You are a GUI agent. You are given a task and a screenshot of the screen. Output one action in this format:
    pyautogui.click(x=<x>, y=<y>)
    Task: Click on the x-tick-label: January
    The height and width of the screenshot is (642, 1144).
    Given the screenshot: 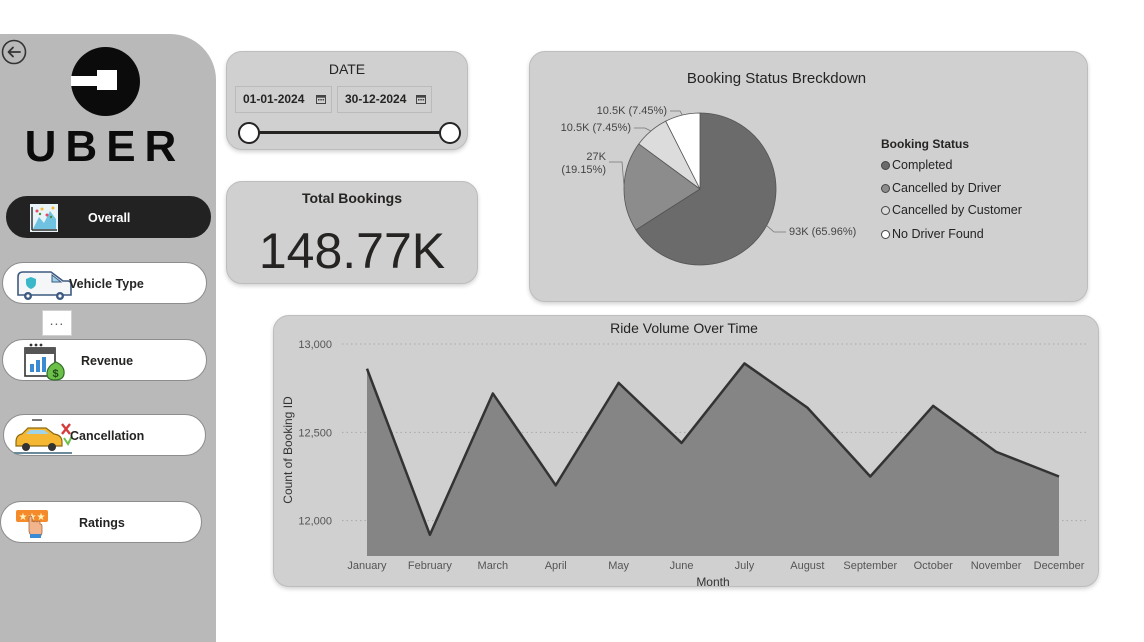 What is the action you would take?
    pyautogui.click(x=367, y=566)
    